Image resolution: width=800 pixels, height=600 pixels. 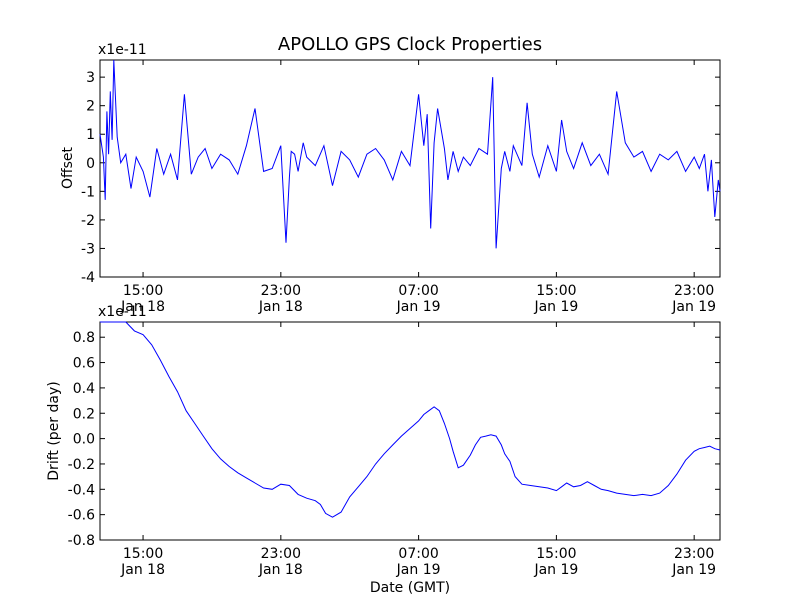 What do you see at coordinates (88, 278) in the screenshot?
I see `offset-y-tick-label: -4` at bounding box center [88, 278].